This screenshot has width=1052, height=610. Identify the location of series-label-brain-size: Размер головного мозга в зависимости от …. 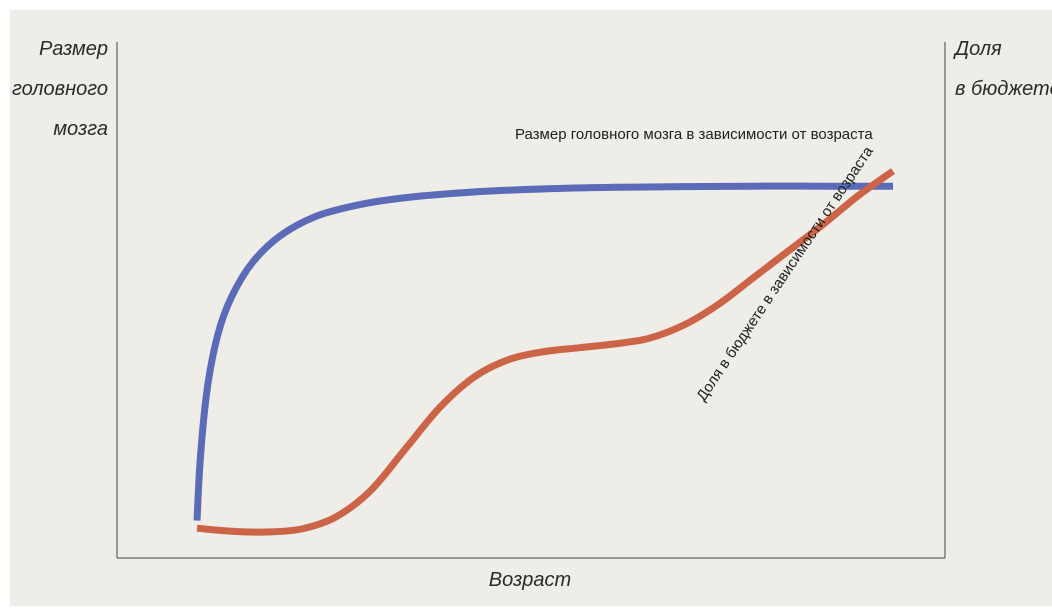
(694, 134).